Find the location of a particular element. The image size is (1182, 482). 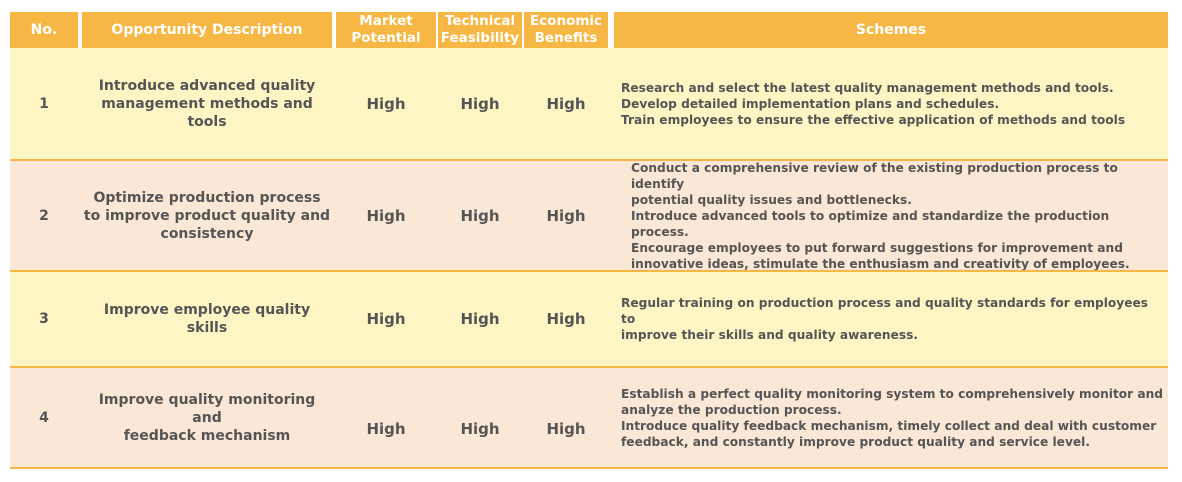

header-schemes: Schemes is located at coordinates (891, 30).